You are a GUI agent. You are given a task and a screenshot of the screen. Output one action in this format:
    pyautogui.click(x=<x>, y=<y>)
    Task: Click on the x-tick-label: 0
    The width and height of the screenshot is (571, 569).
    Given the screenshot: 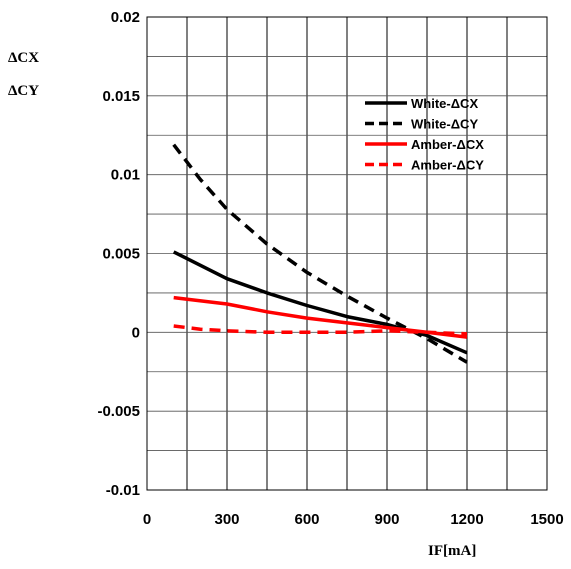 What is the action you would take?
    pyautogui.click(x=147, y=519)
    